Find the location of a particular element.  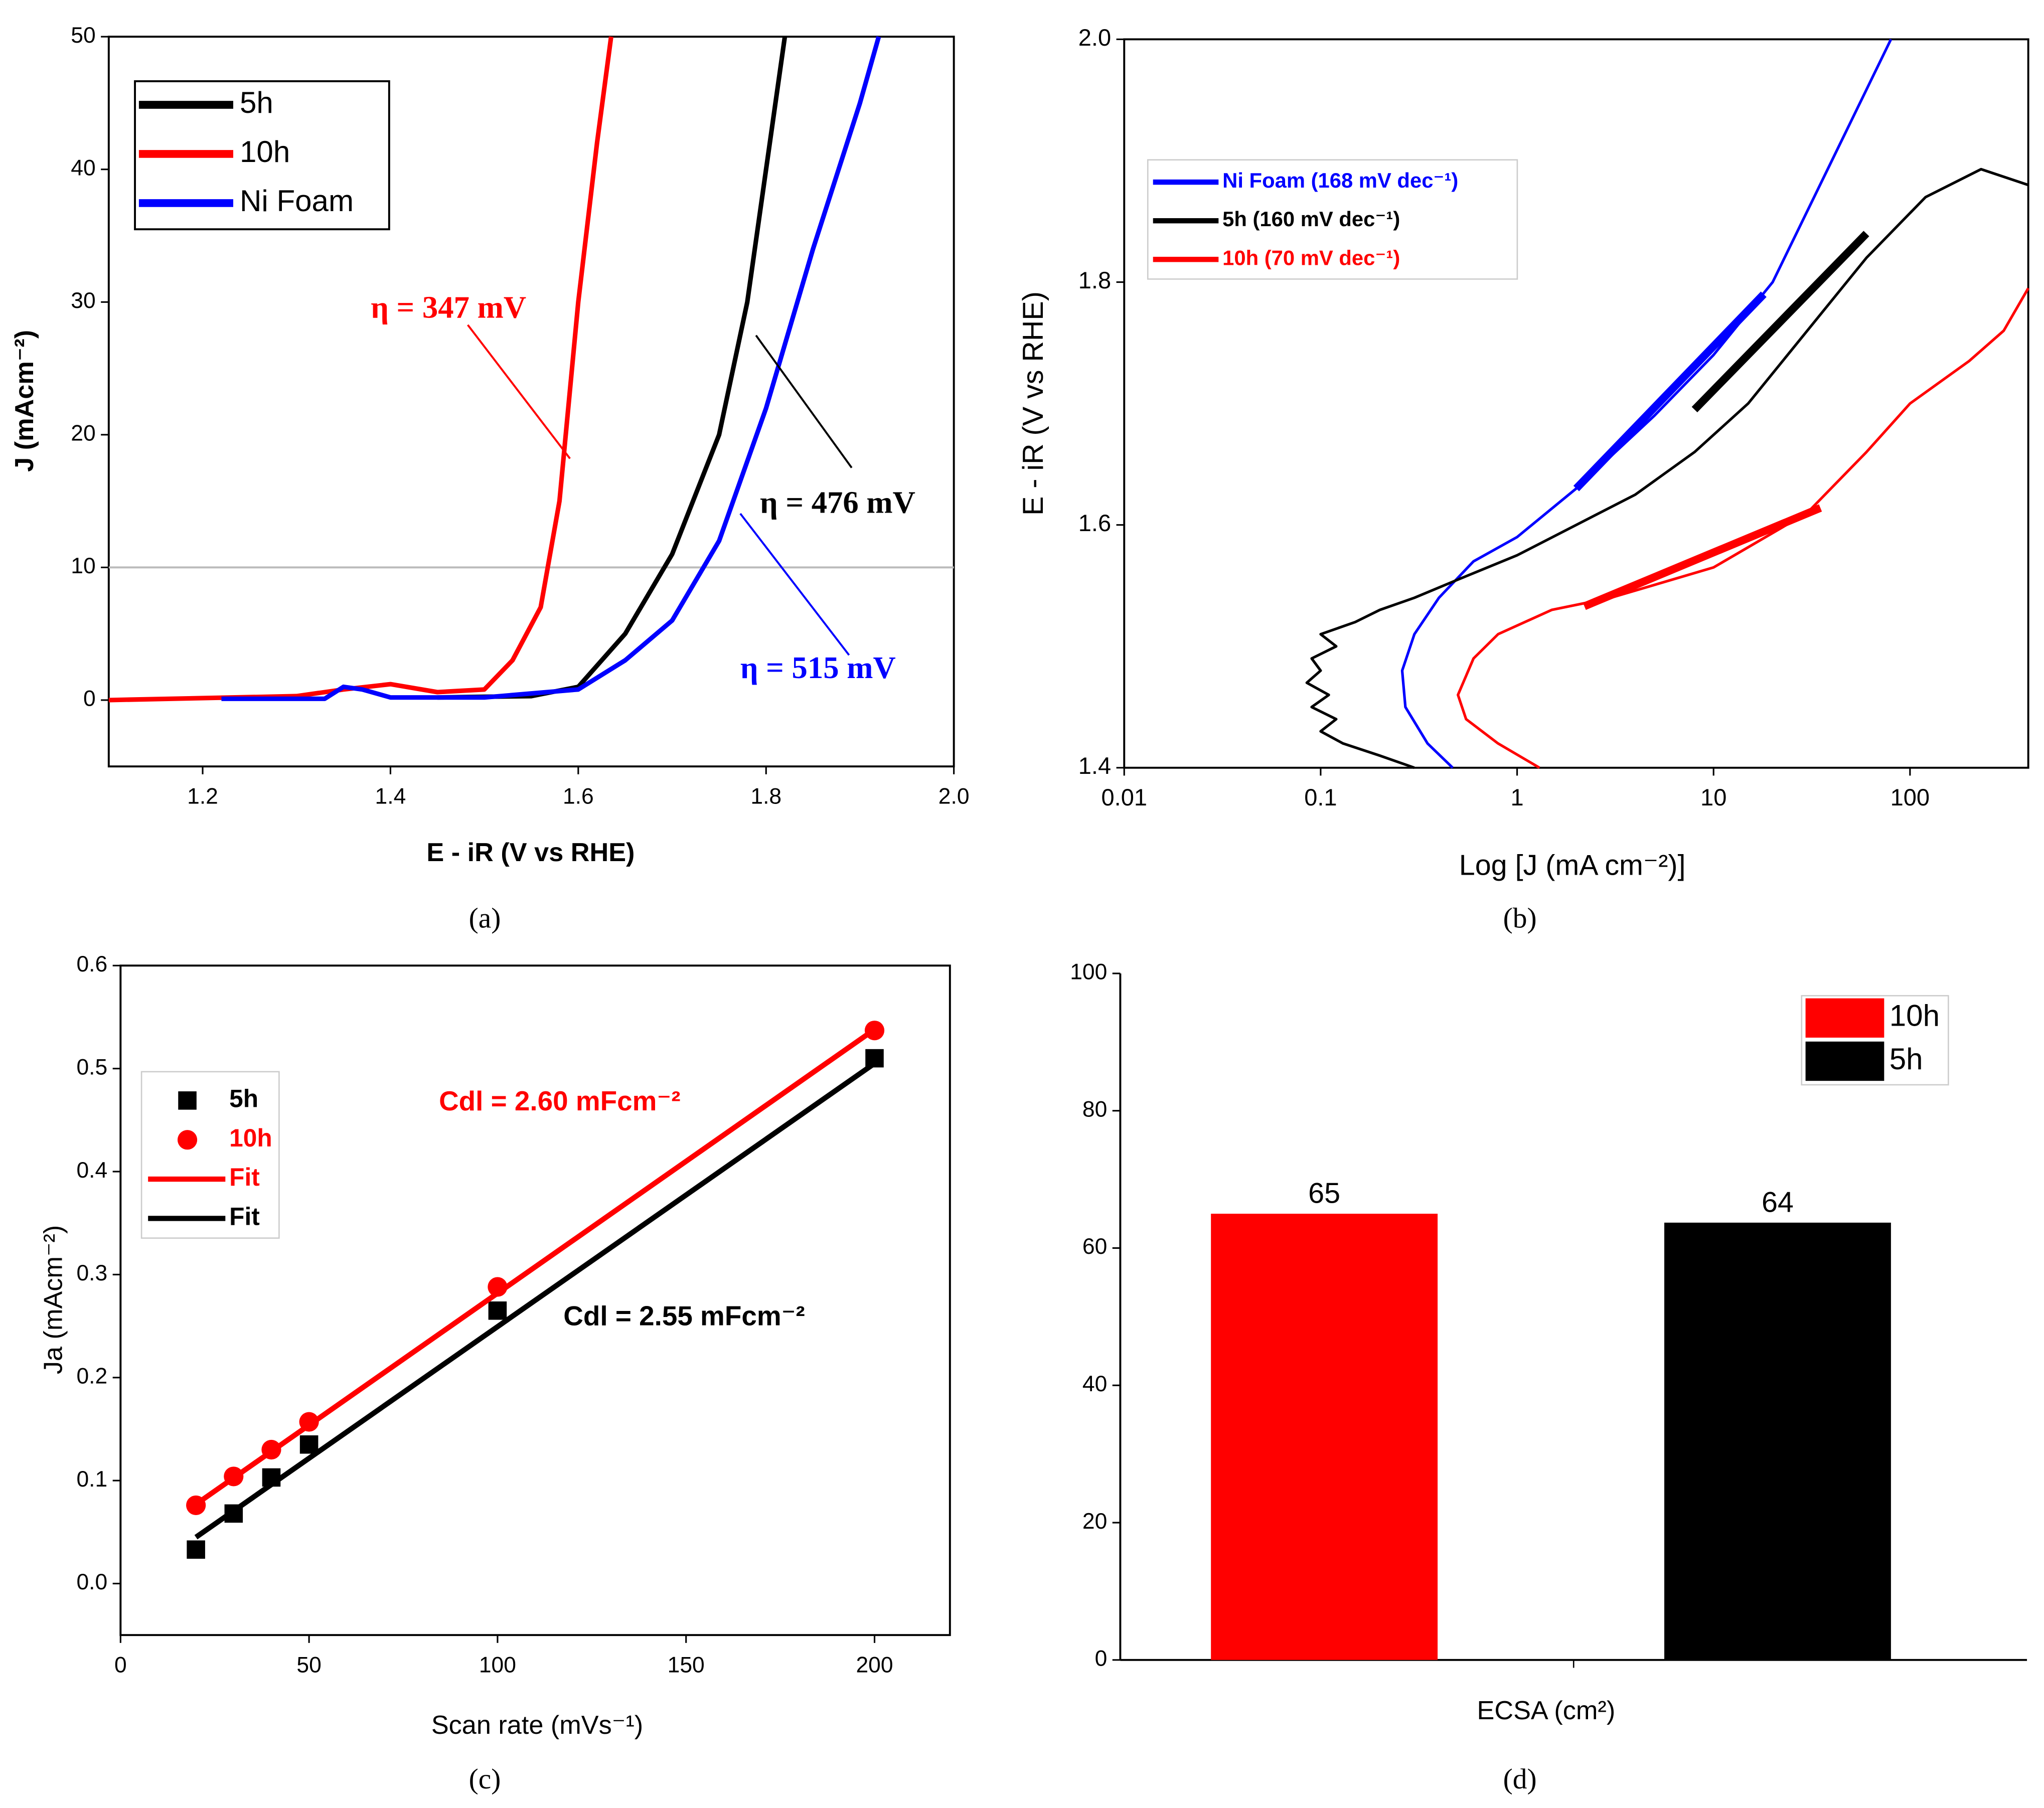

panel-label: (c) is located at coordinates (485, 1779).